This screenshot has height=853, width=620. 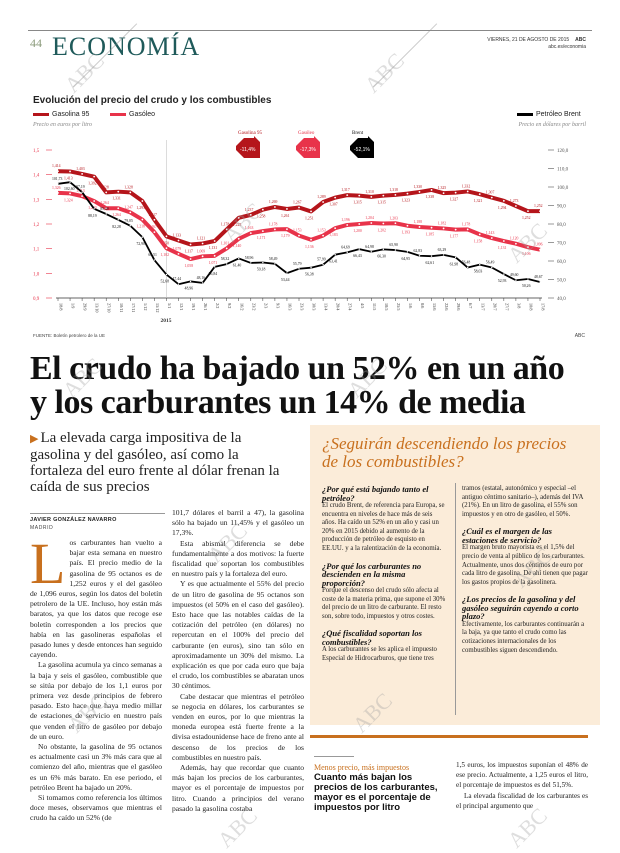 What do you see at coordinates (454, 200) in the screenshot?
I see `svg-text: 1,327` at bounding box center [454, 200].